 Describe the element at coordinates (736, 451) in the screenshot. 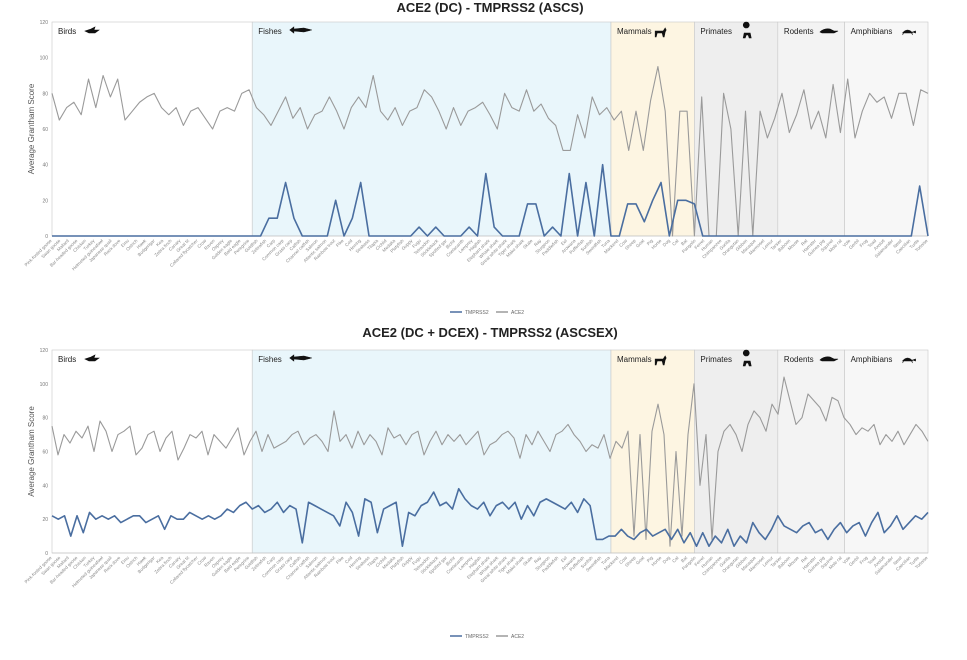

I see `group-region-primates` at that location.